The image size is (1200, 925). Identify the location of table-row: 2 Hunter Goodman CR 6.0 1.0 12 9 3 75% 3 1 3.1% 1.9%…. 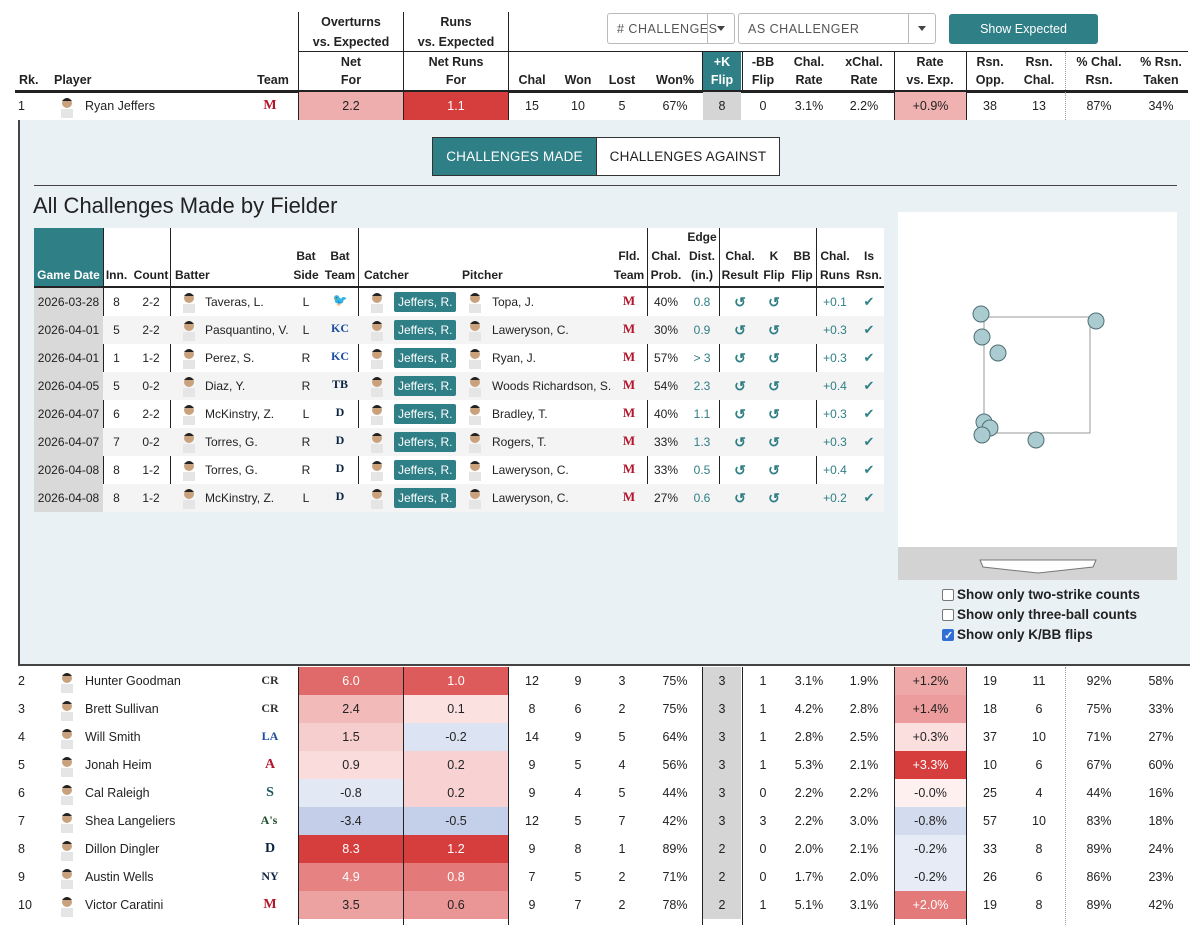
(603, 681).